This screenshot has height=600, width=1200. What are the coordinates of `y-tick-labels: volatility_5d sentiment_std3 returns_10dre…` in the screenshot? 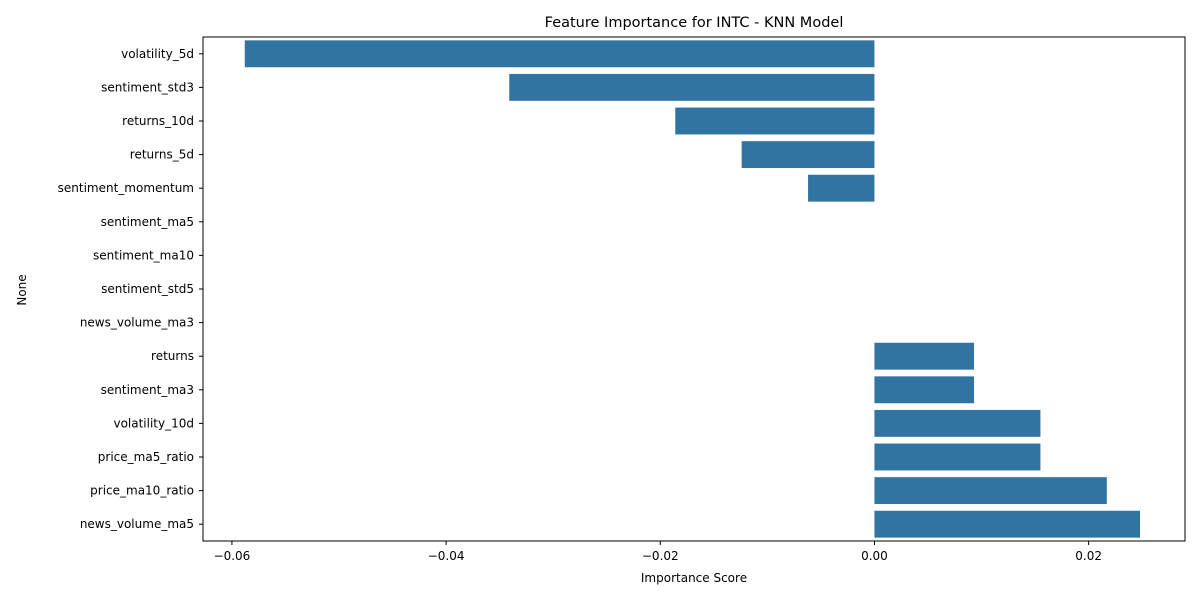 It's located at (130, 289).